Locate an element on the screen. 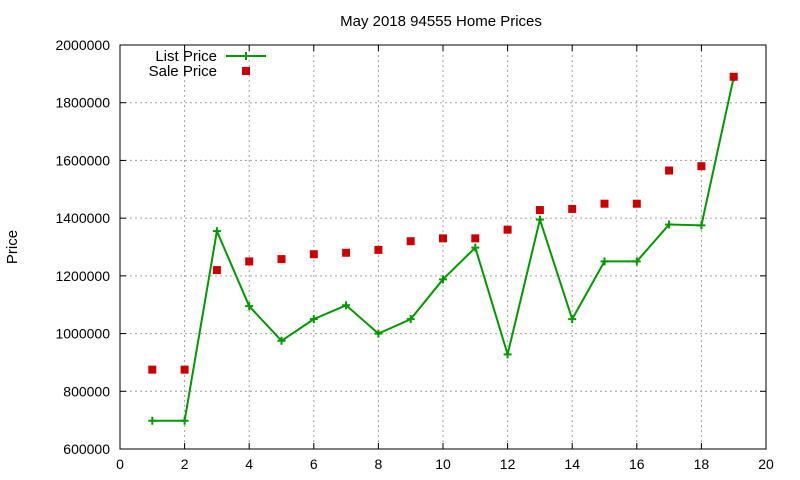 The height and width of the screenshot is (480, 800). x-tick-labels: 0 2 4 6 8 10 12 14 16 18 20 is located at coordinates (445, 464).